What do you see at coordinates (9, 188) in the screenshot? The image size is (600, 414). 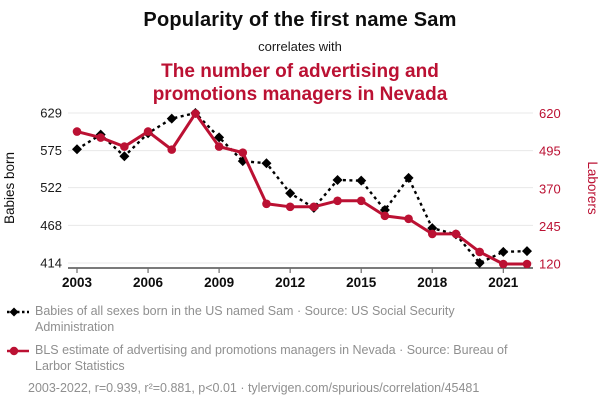 I see `left-axis-title: Babies born` at bounding box center [9, 188].